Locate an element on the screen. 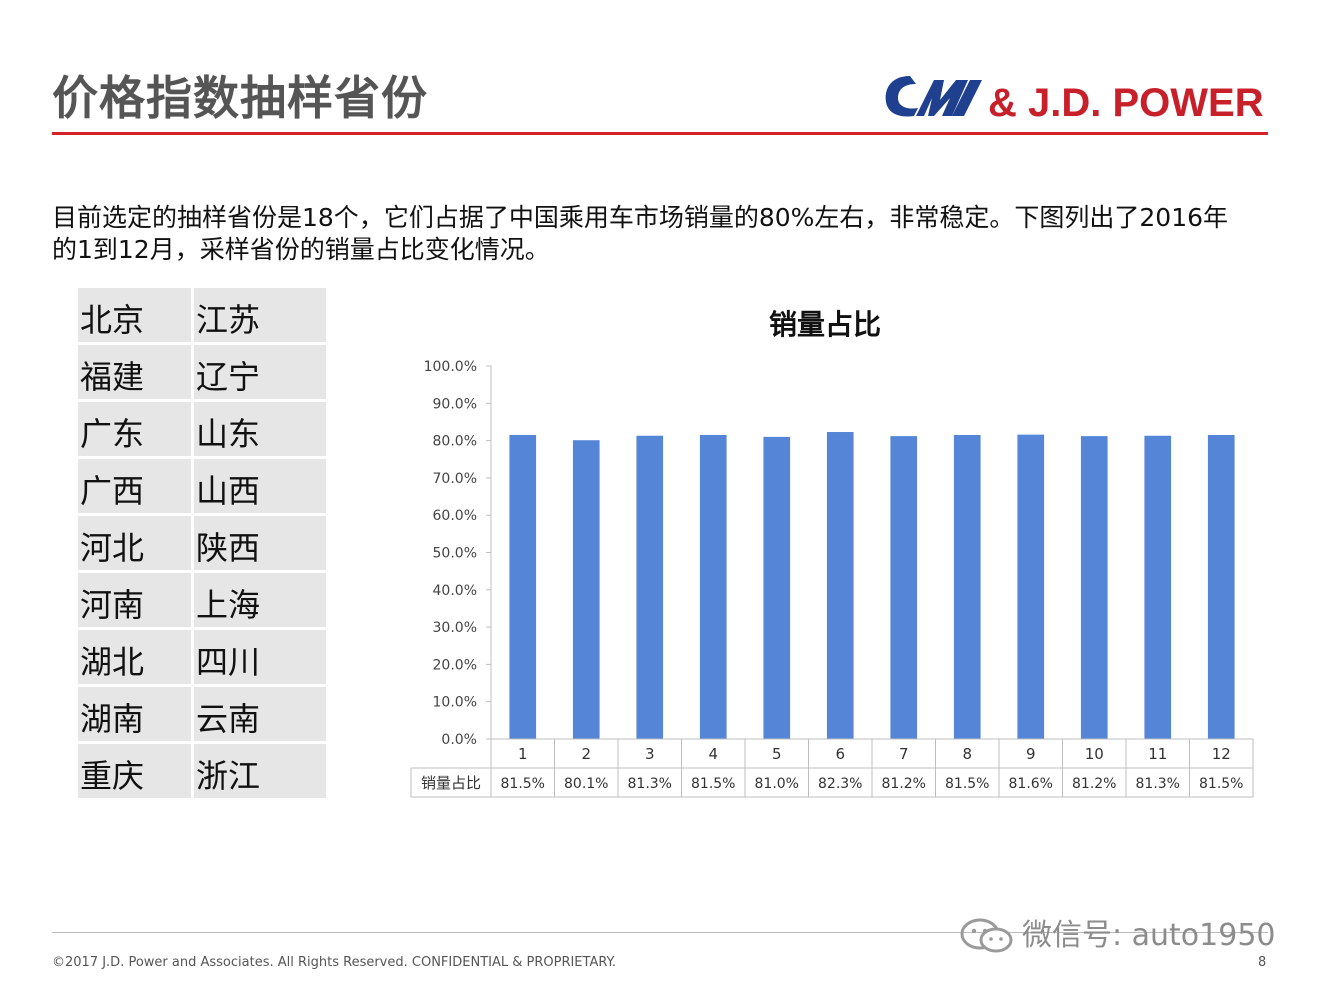 The height and width of the screenshot is (990, 1320). province-cell: 辽宁 is located at coordinates (259, 372).